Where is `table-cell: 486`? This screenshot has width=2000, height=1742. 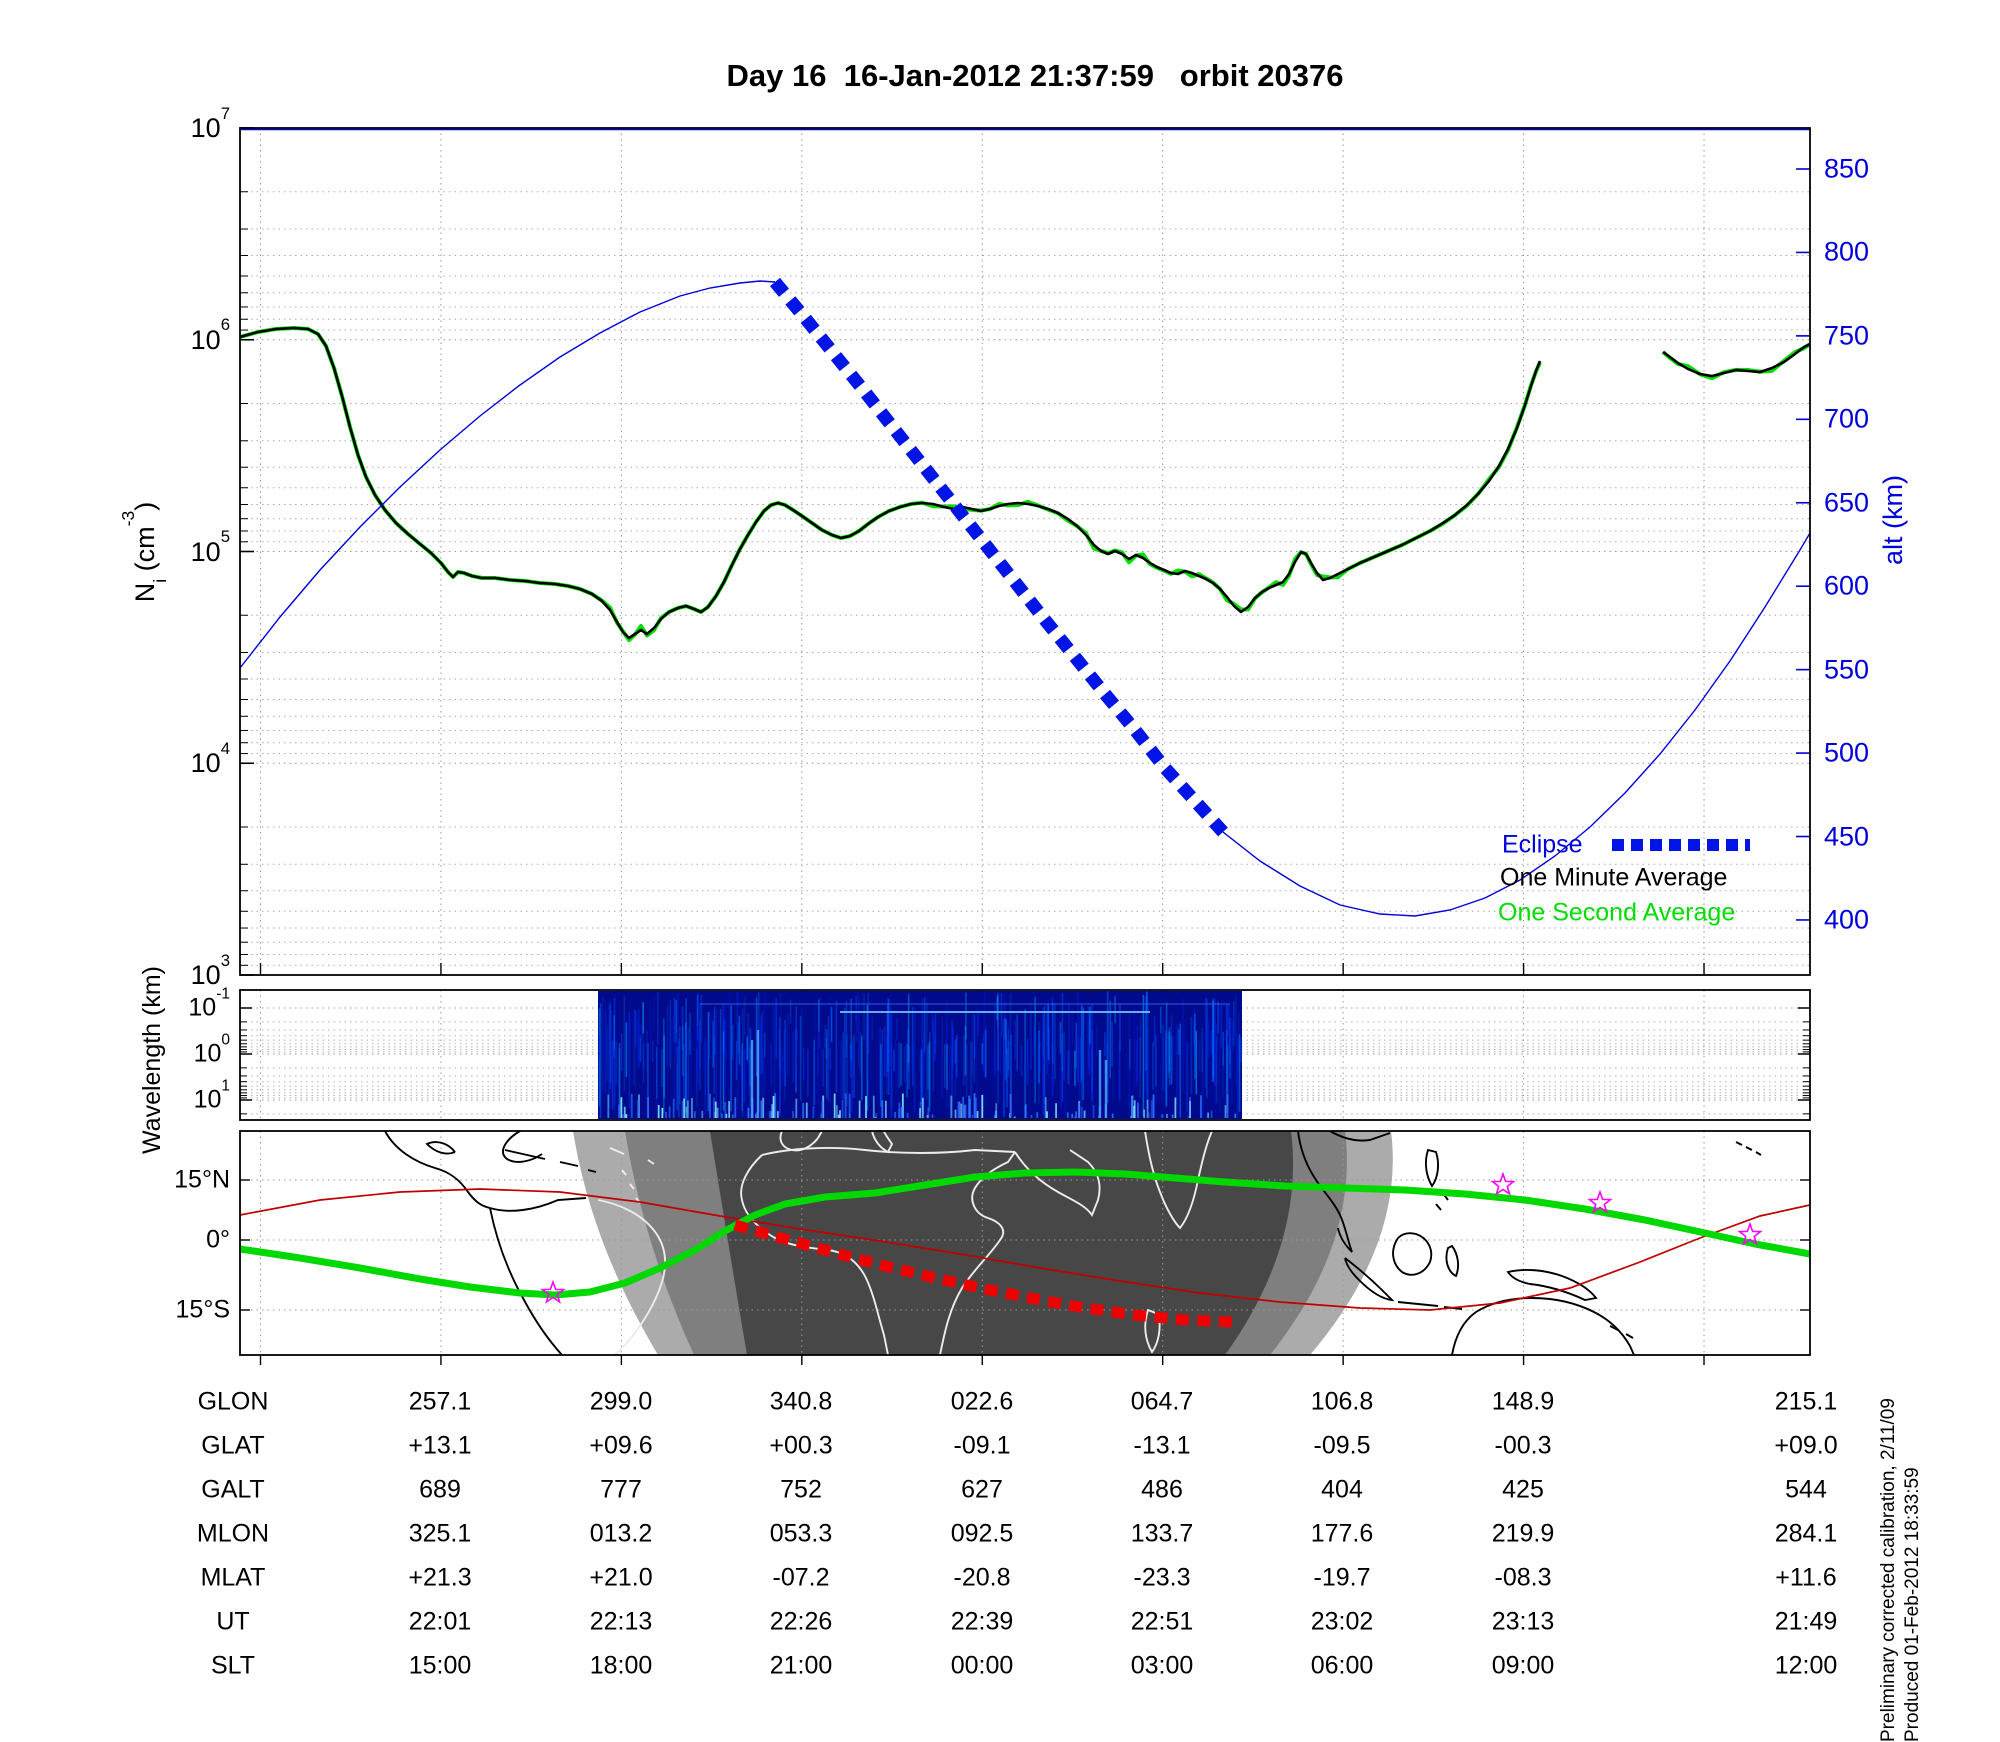 table-cell: 486 is located at coordinates (1162, 1489).